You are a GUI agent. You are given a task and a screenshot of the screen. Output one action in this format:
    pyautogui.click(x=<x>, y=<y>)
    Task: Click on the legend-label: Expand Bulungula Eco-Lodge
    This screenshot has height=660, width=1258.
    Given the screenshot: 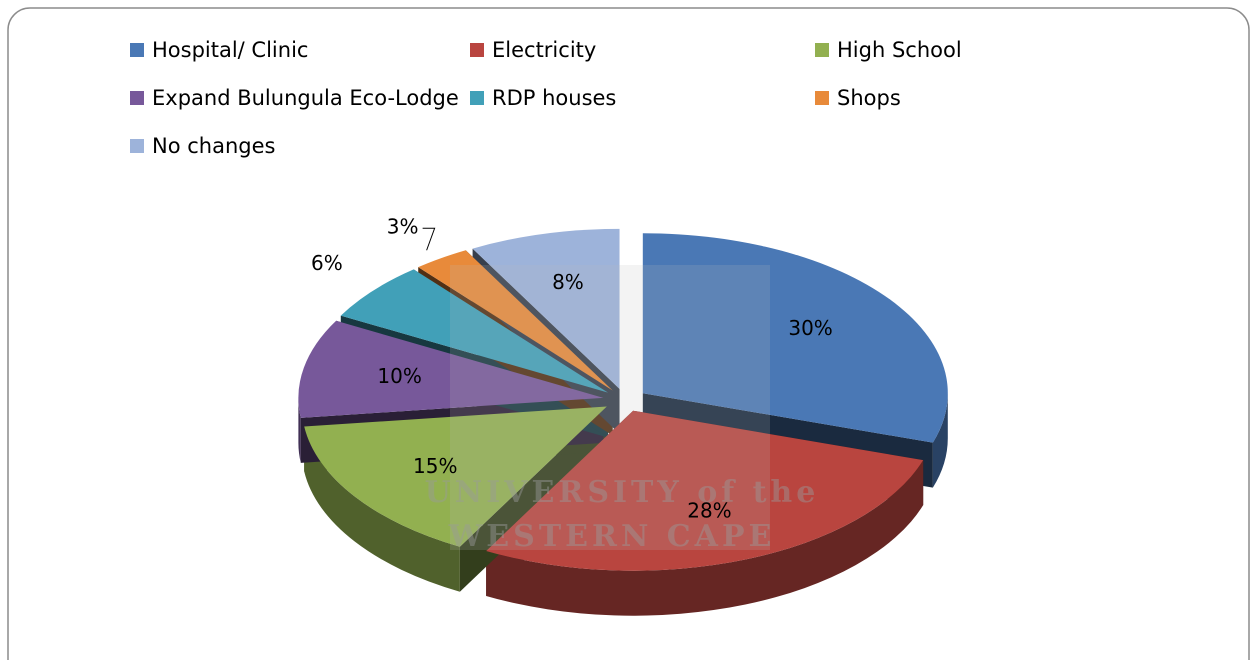 What is the action you would take?
    pyautogui.click(x=305, y=98)
    